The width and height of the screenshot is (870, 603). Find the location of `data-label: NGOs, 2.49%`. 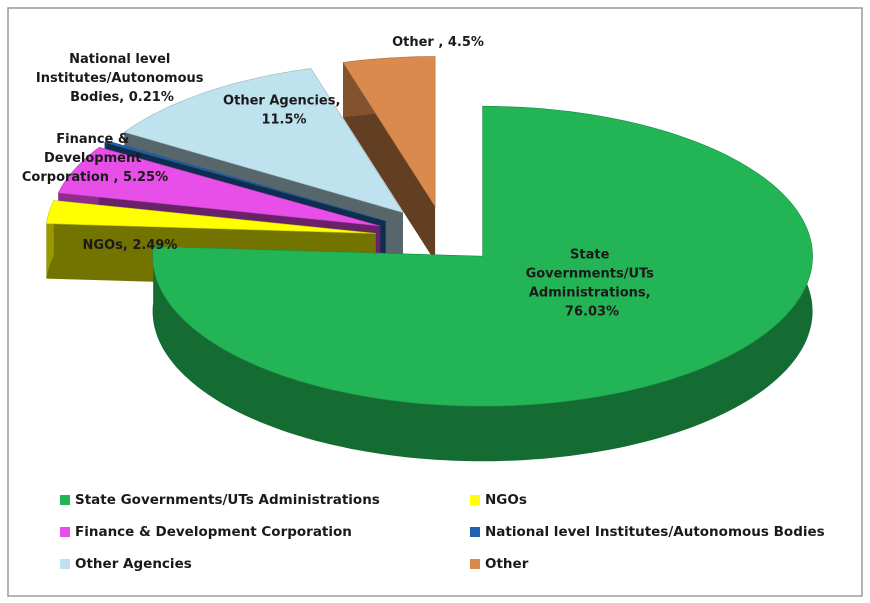

data-label: NGOs, 2.49% is located at coordinates (130, 245).